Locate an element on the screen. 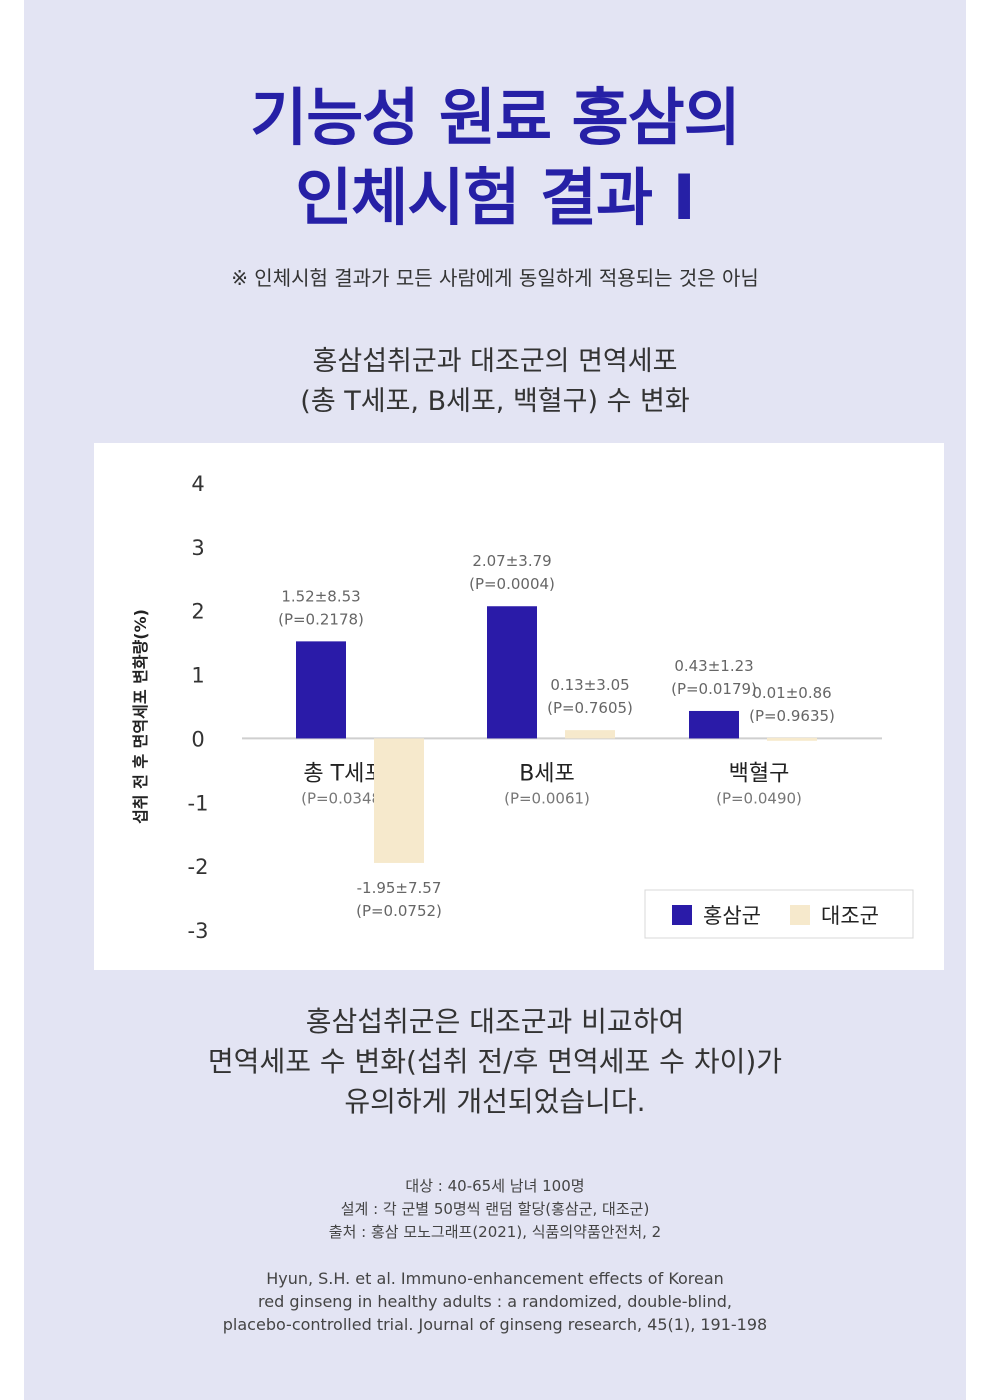 Image resolution: width=1000 pixels, height=1400 pixels. study-subjects: 대상 : 40-65세 남녀 100명 is located at coordinates (495, 1186).